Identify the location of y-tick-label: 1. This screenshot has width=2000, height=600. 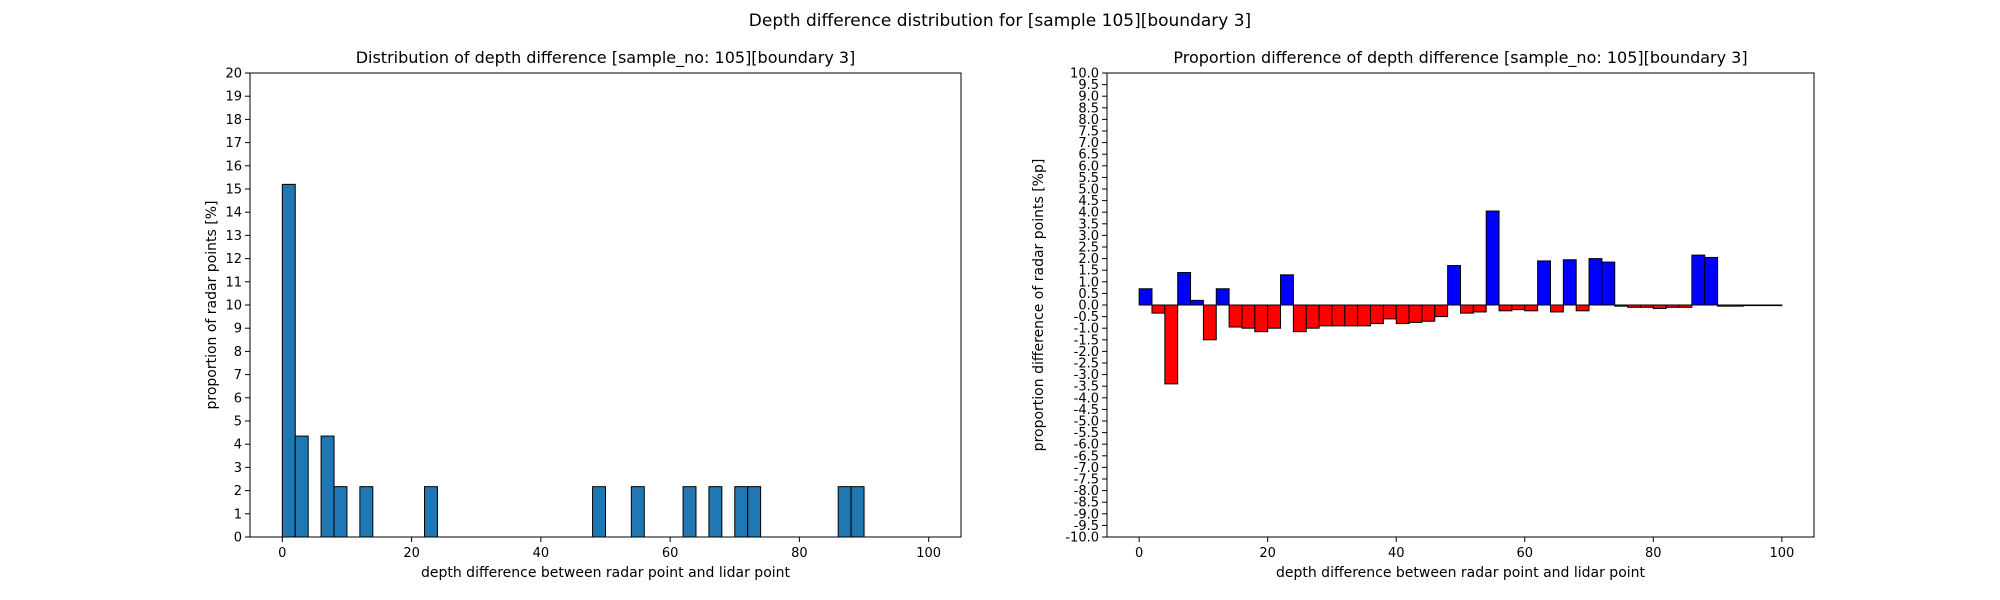
(238, 514).